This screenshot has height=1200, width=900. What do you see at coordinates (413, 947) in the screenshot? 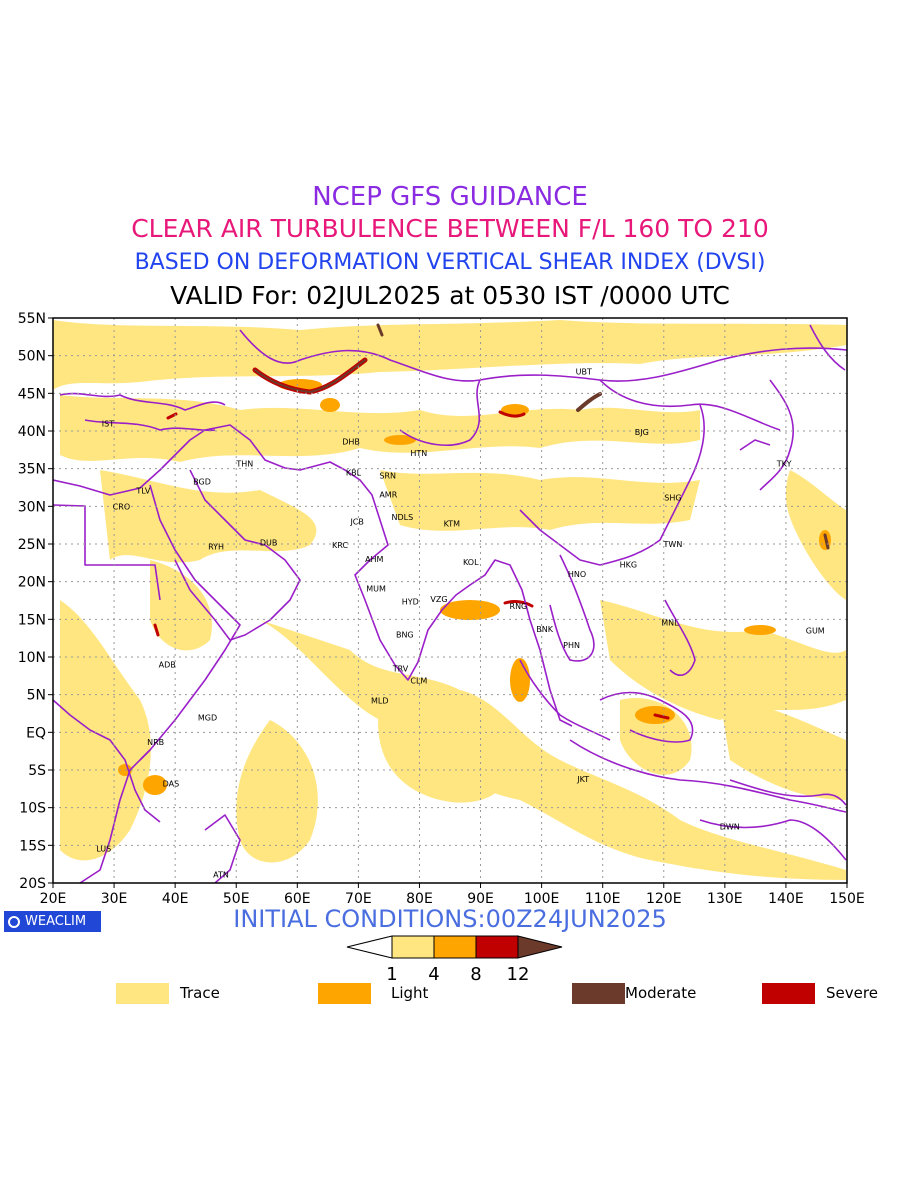
I see `colorbar-trace` at bounding box center [413, 947].